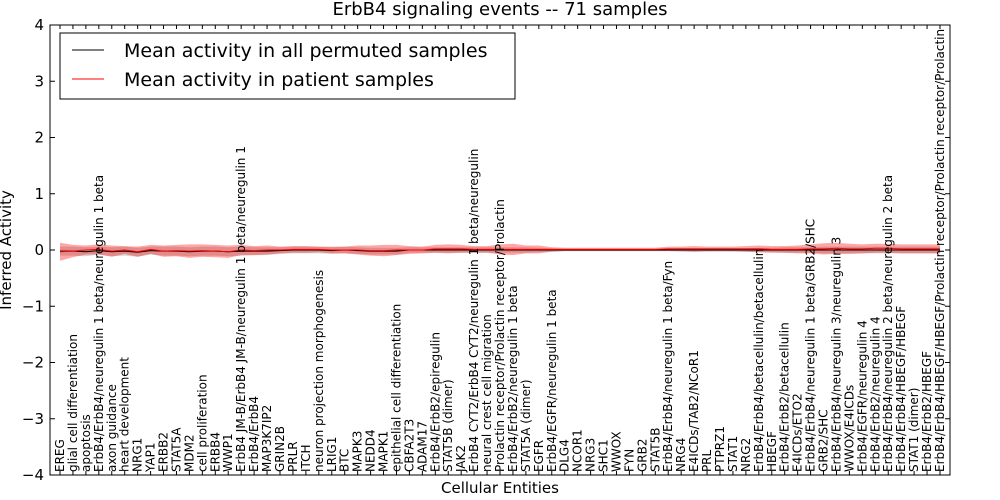 The image size is (1000, 500). What do you see at coordinates (824, 440) in the screenshot?
I see `category-label: GRB2/SHC` at bounding box center [824, 440].